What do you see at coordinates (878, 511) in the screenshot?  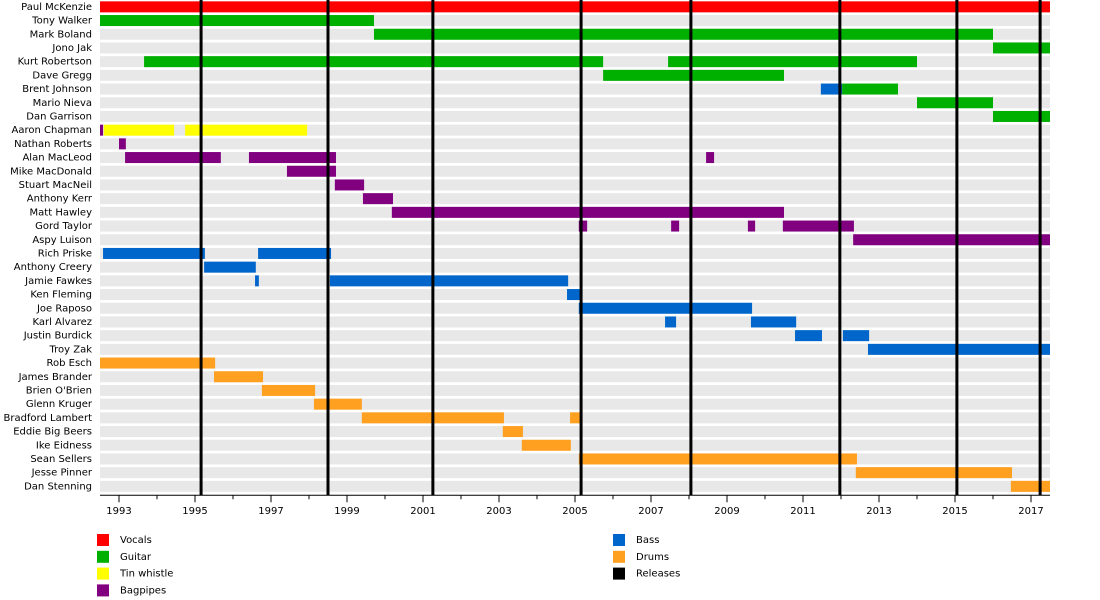 I see `x-tick-label: 2013` at bounding box center [878, 511].